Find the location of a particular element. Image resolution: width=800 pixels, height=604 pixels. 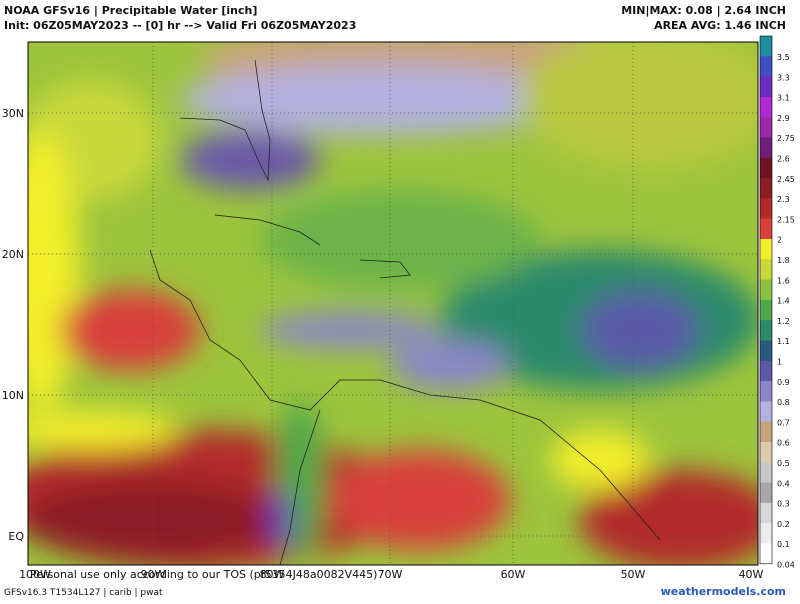

colorbar-label: 2.9 is located at coordinates (783, 118).